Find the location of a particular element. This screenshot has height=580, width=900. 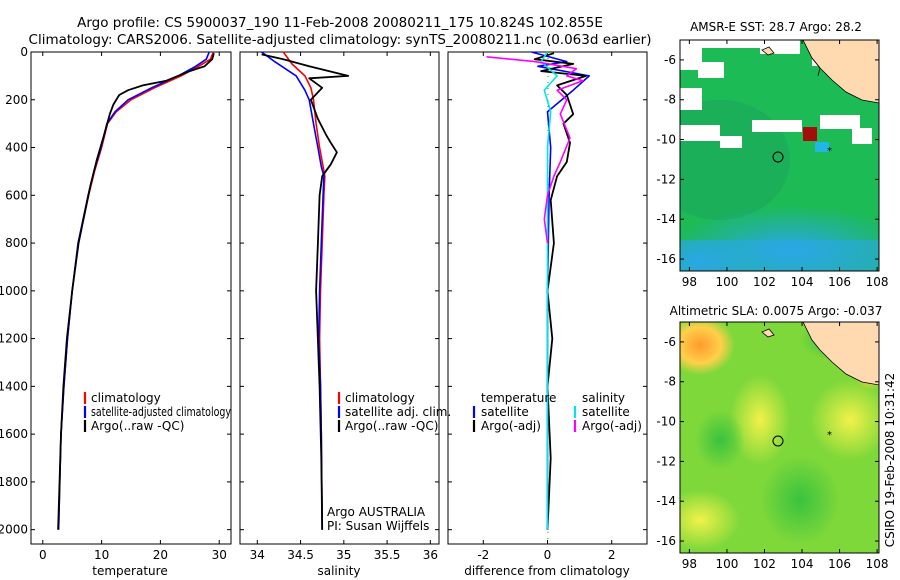

sla-map-axes is located at coordinates (779, 437).